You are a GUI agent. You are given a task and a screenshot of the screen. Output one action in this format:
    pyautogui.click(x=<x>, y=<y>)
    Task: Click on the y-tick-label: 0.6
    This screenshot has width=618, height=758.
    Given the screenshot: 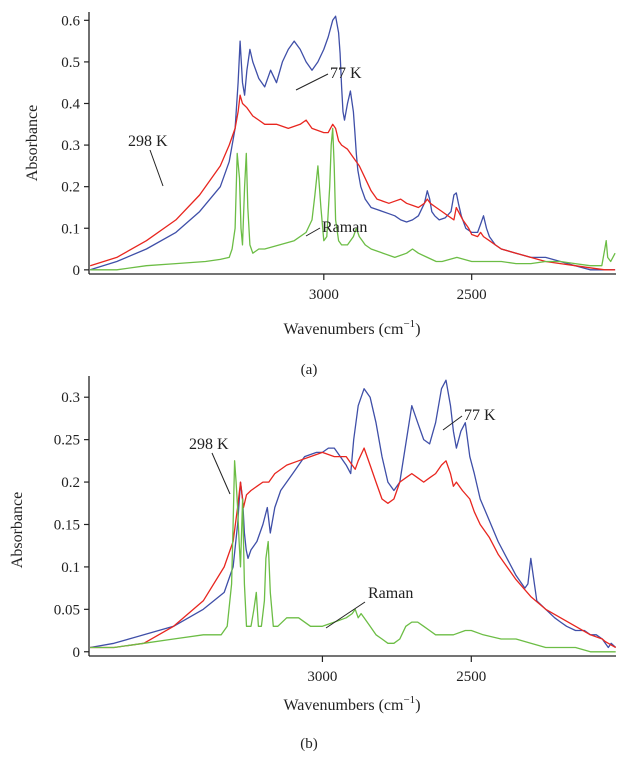 What is the action you would take?
    pyautogui.click(x=70, y=21)
    